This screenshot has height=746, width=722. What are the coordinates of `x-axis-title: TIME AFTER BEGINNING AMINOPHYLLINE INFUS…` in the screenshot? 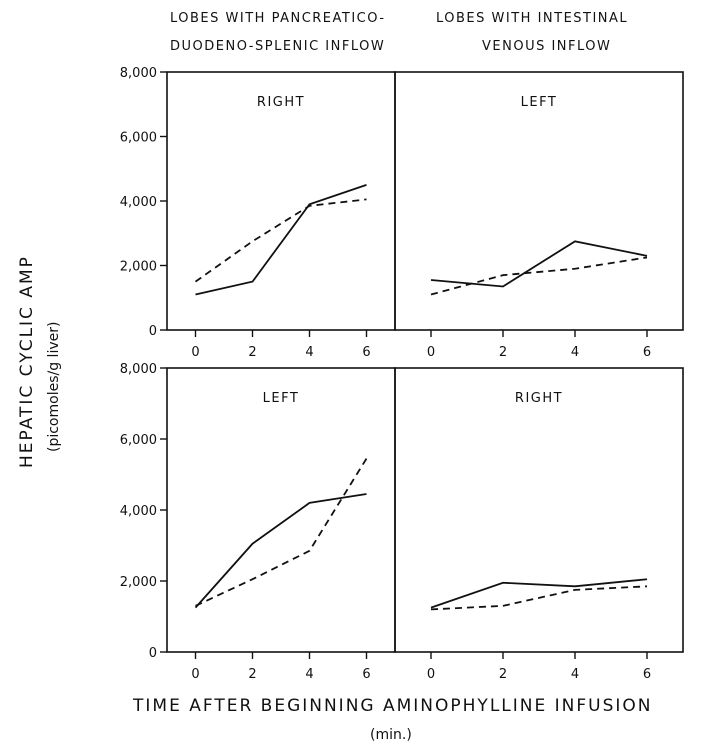 It's located at (392, 706).